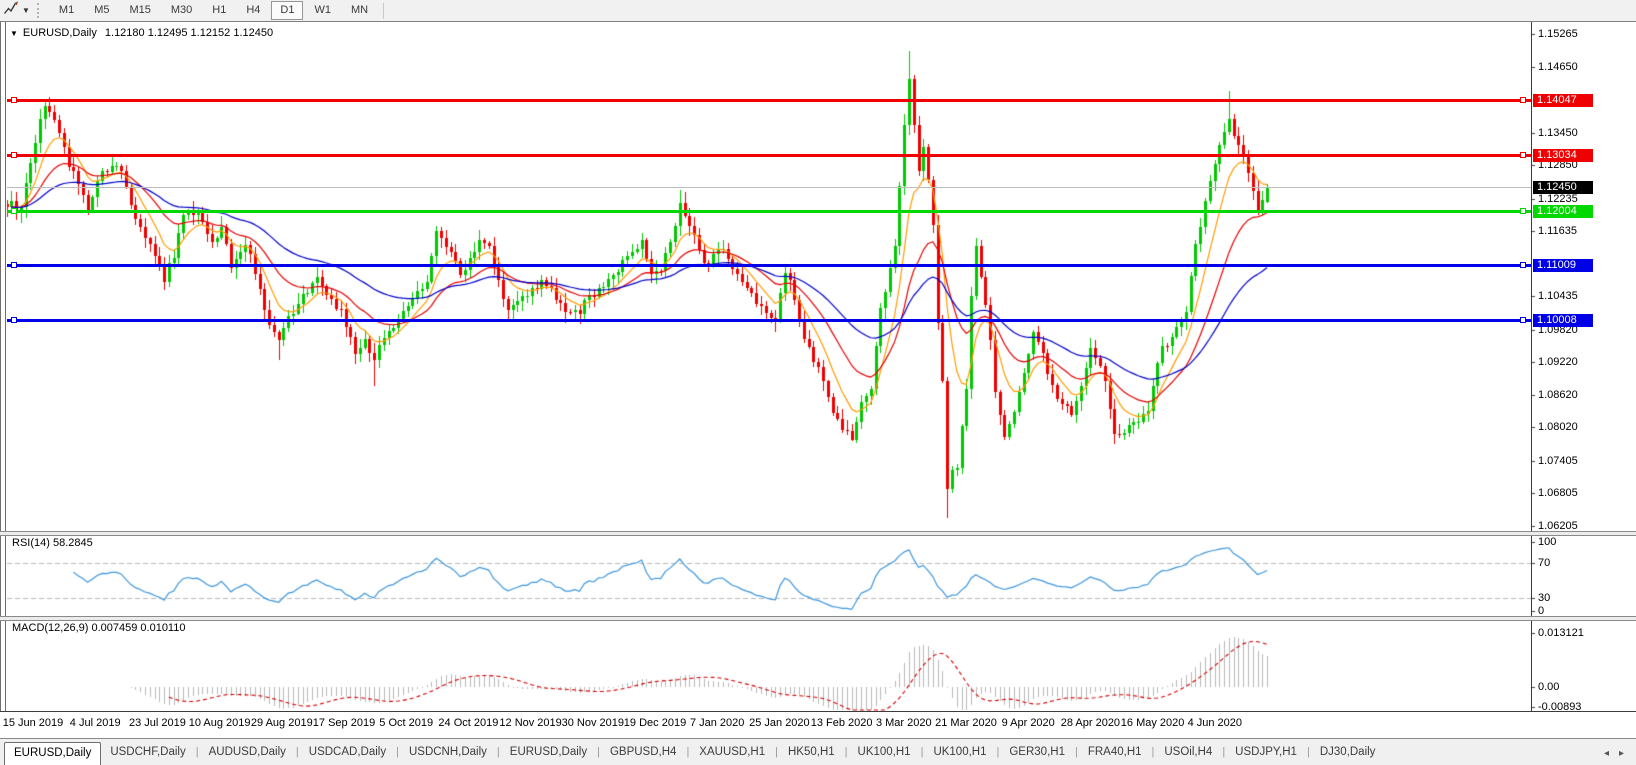  What do you see at coordinates (384, 10) in the screenshot?
I see `toolbar-separator` at bounding box center [384, 10].